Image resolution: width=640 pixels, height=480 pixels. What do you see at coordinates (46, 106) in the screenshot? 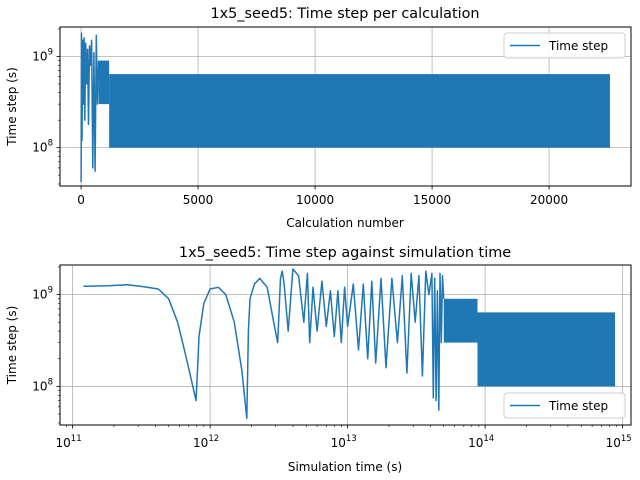
I see `chart-1-y-axis: 10⁸ 10⁹` at bounding box center [46, 106].